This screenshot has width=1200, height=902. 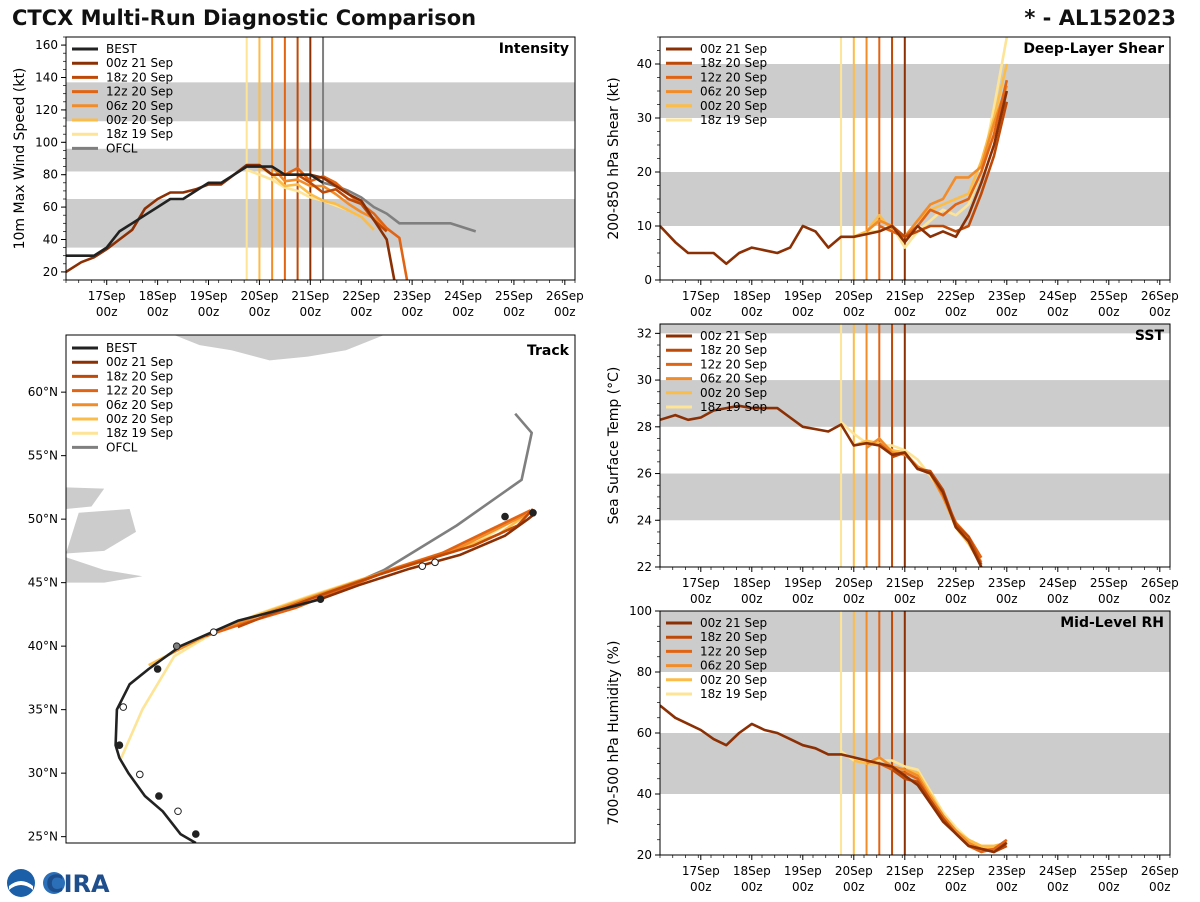 What do you see at coordinates (50, 207) in the screenshot?
I see `y-tick-label-2: 60` at bounding box center [50, 207].